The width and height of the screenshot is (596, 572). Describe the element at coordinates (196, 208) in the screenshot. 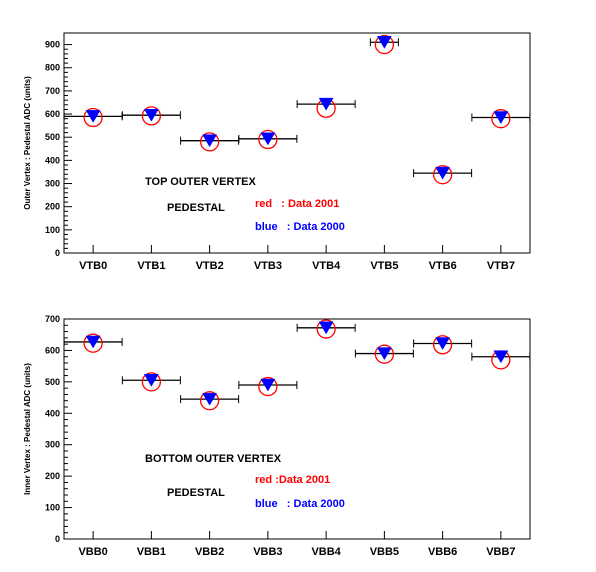

I see `top-annotation-pedestal: PEDESTAL` at that location.